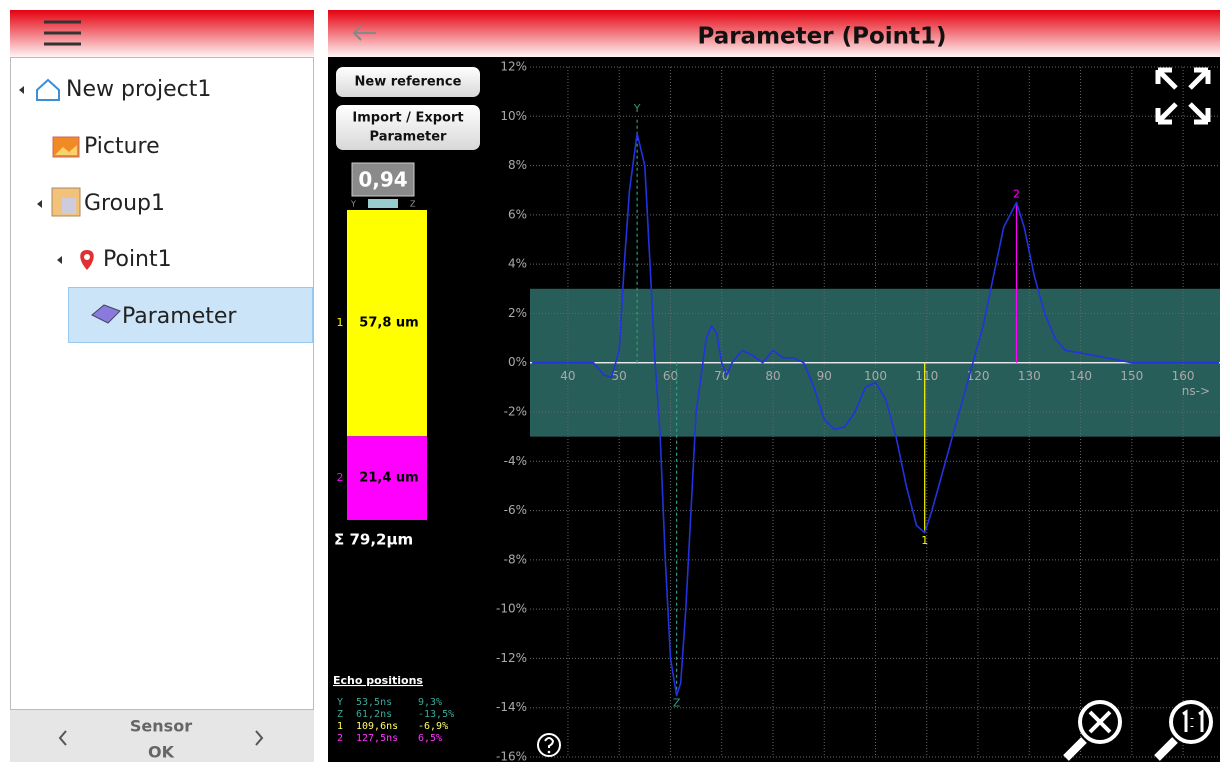 This screenshot has width=1220, height=762. Describe the element at coordinates (340, 714) in the screenshot. I see `echo-cell: Z` at that location.